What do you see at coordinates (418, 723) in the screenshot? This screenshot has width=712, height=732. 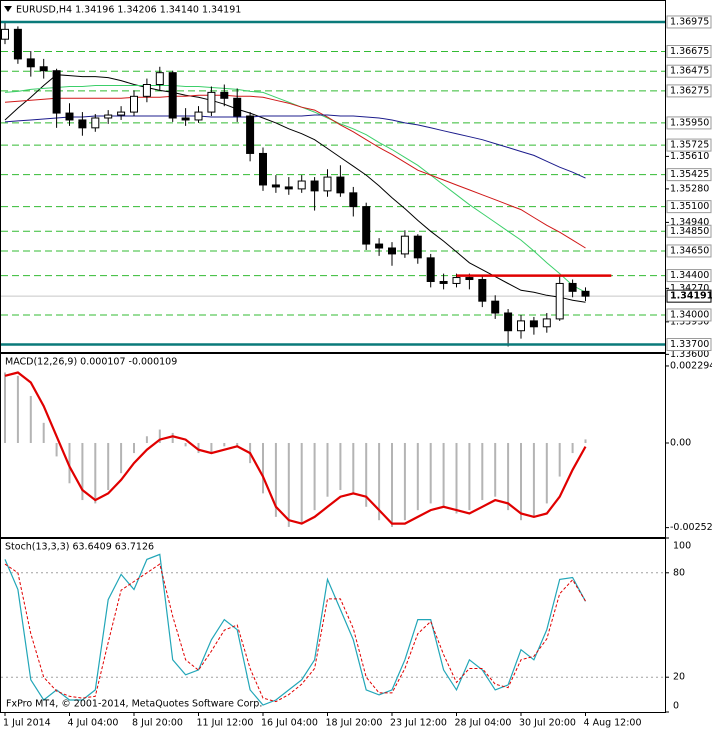 I see `x-tick-label: 23 Jul 12:00` at bounding box center [418, 723].